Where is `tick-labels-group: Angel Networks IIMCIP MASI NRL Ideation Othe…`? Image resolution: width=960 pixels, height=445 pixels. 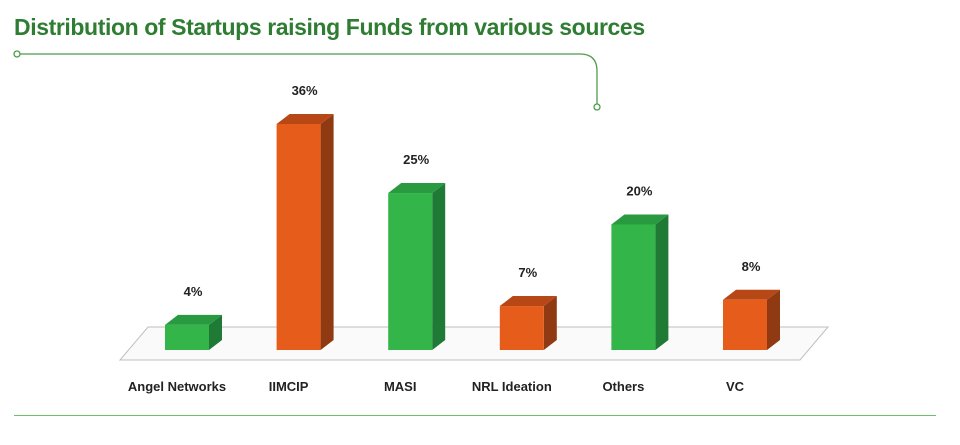 tick-labels-group: Angel Networks IIMCIP MASI NRL Ideation Othe… is located at coordinates (436, 386).